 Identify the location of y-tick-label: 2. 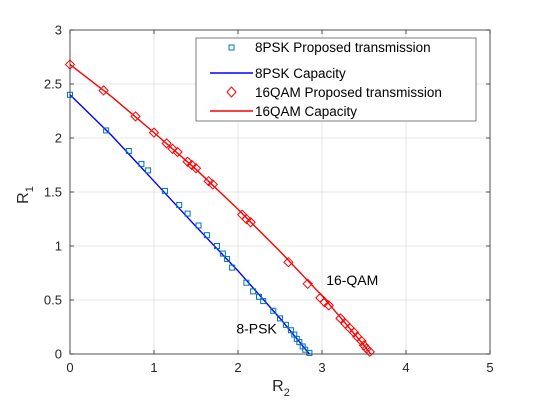
(58, 138).